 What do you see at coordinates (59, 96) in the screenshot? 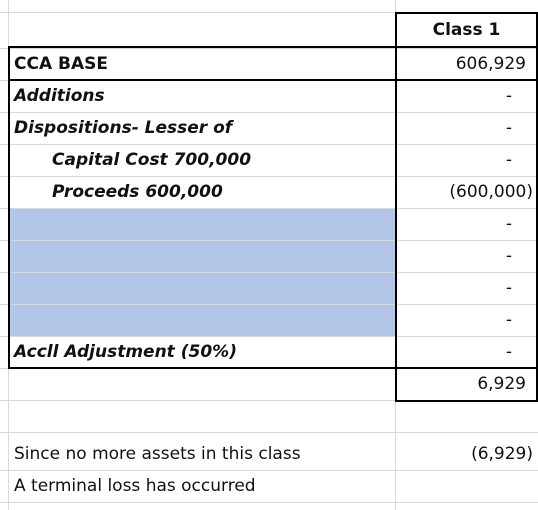
I see `row-label: Additions` at bounding box center [59, 96].